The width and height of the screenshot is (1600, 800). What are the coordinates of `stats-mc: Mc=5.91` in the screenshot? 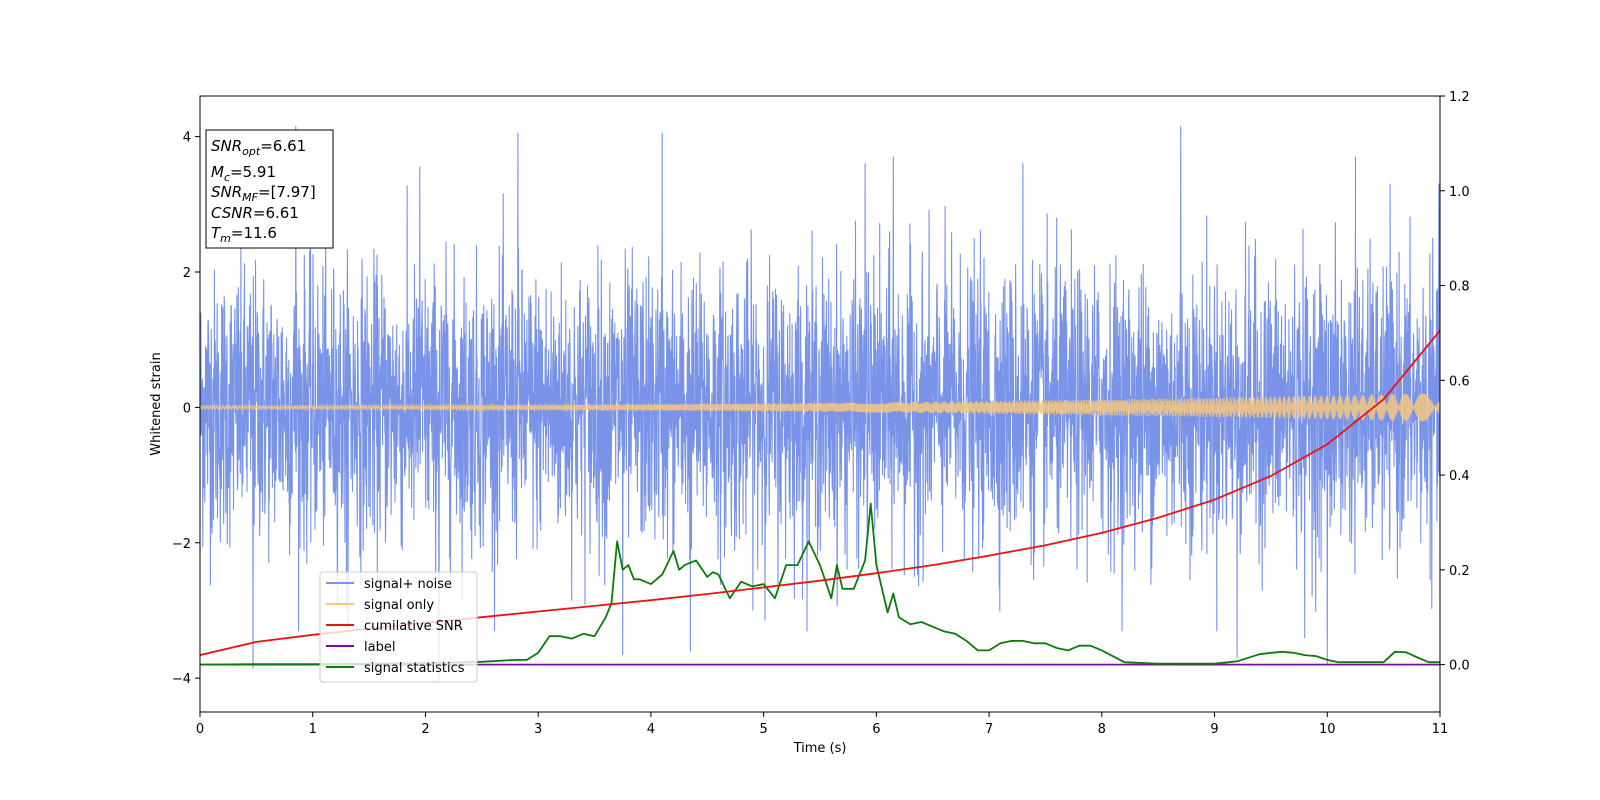 It's located at (243, 173).